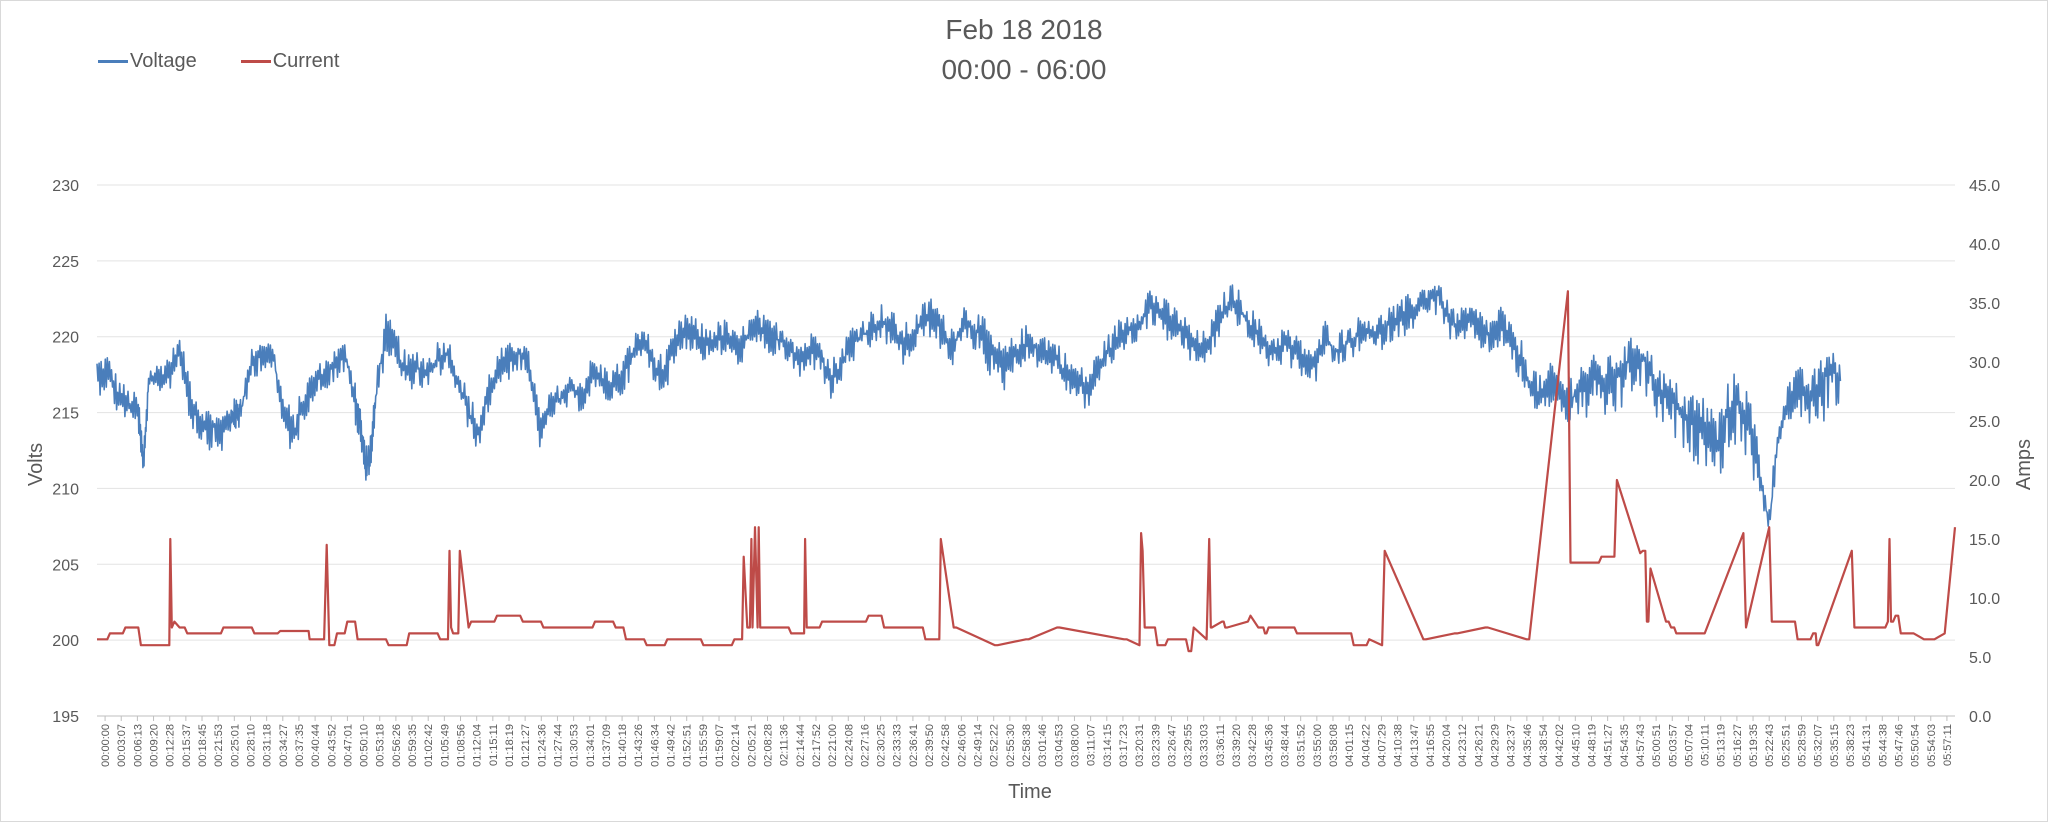  Describe the element at coordinates (1984, 452) in the screenshot. I see `y-axis-right: 0.0 5.0 10.0 15.0 20.0 25.0 30.0 35.0 40.0 45.0` at that location.